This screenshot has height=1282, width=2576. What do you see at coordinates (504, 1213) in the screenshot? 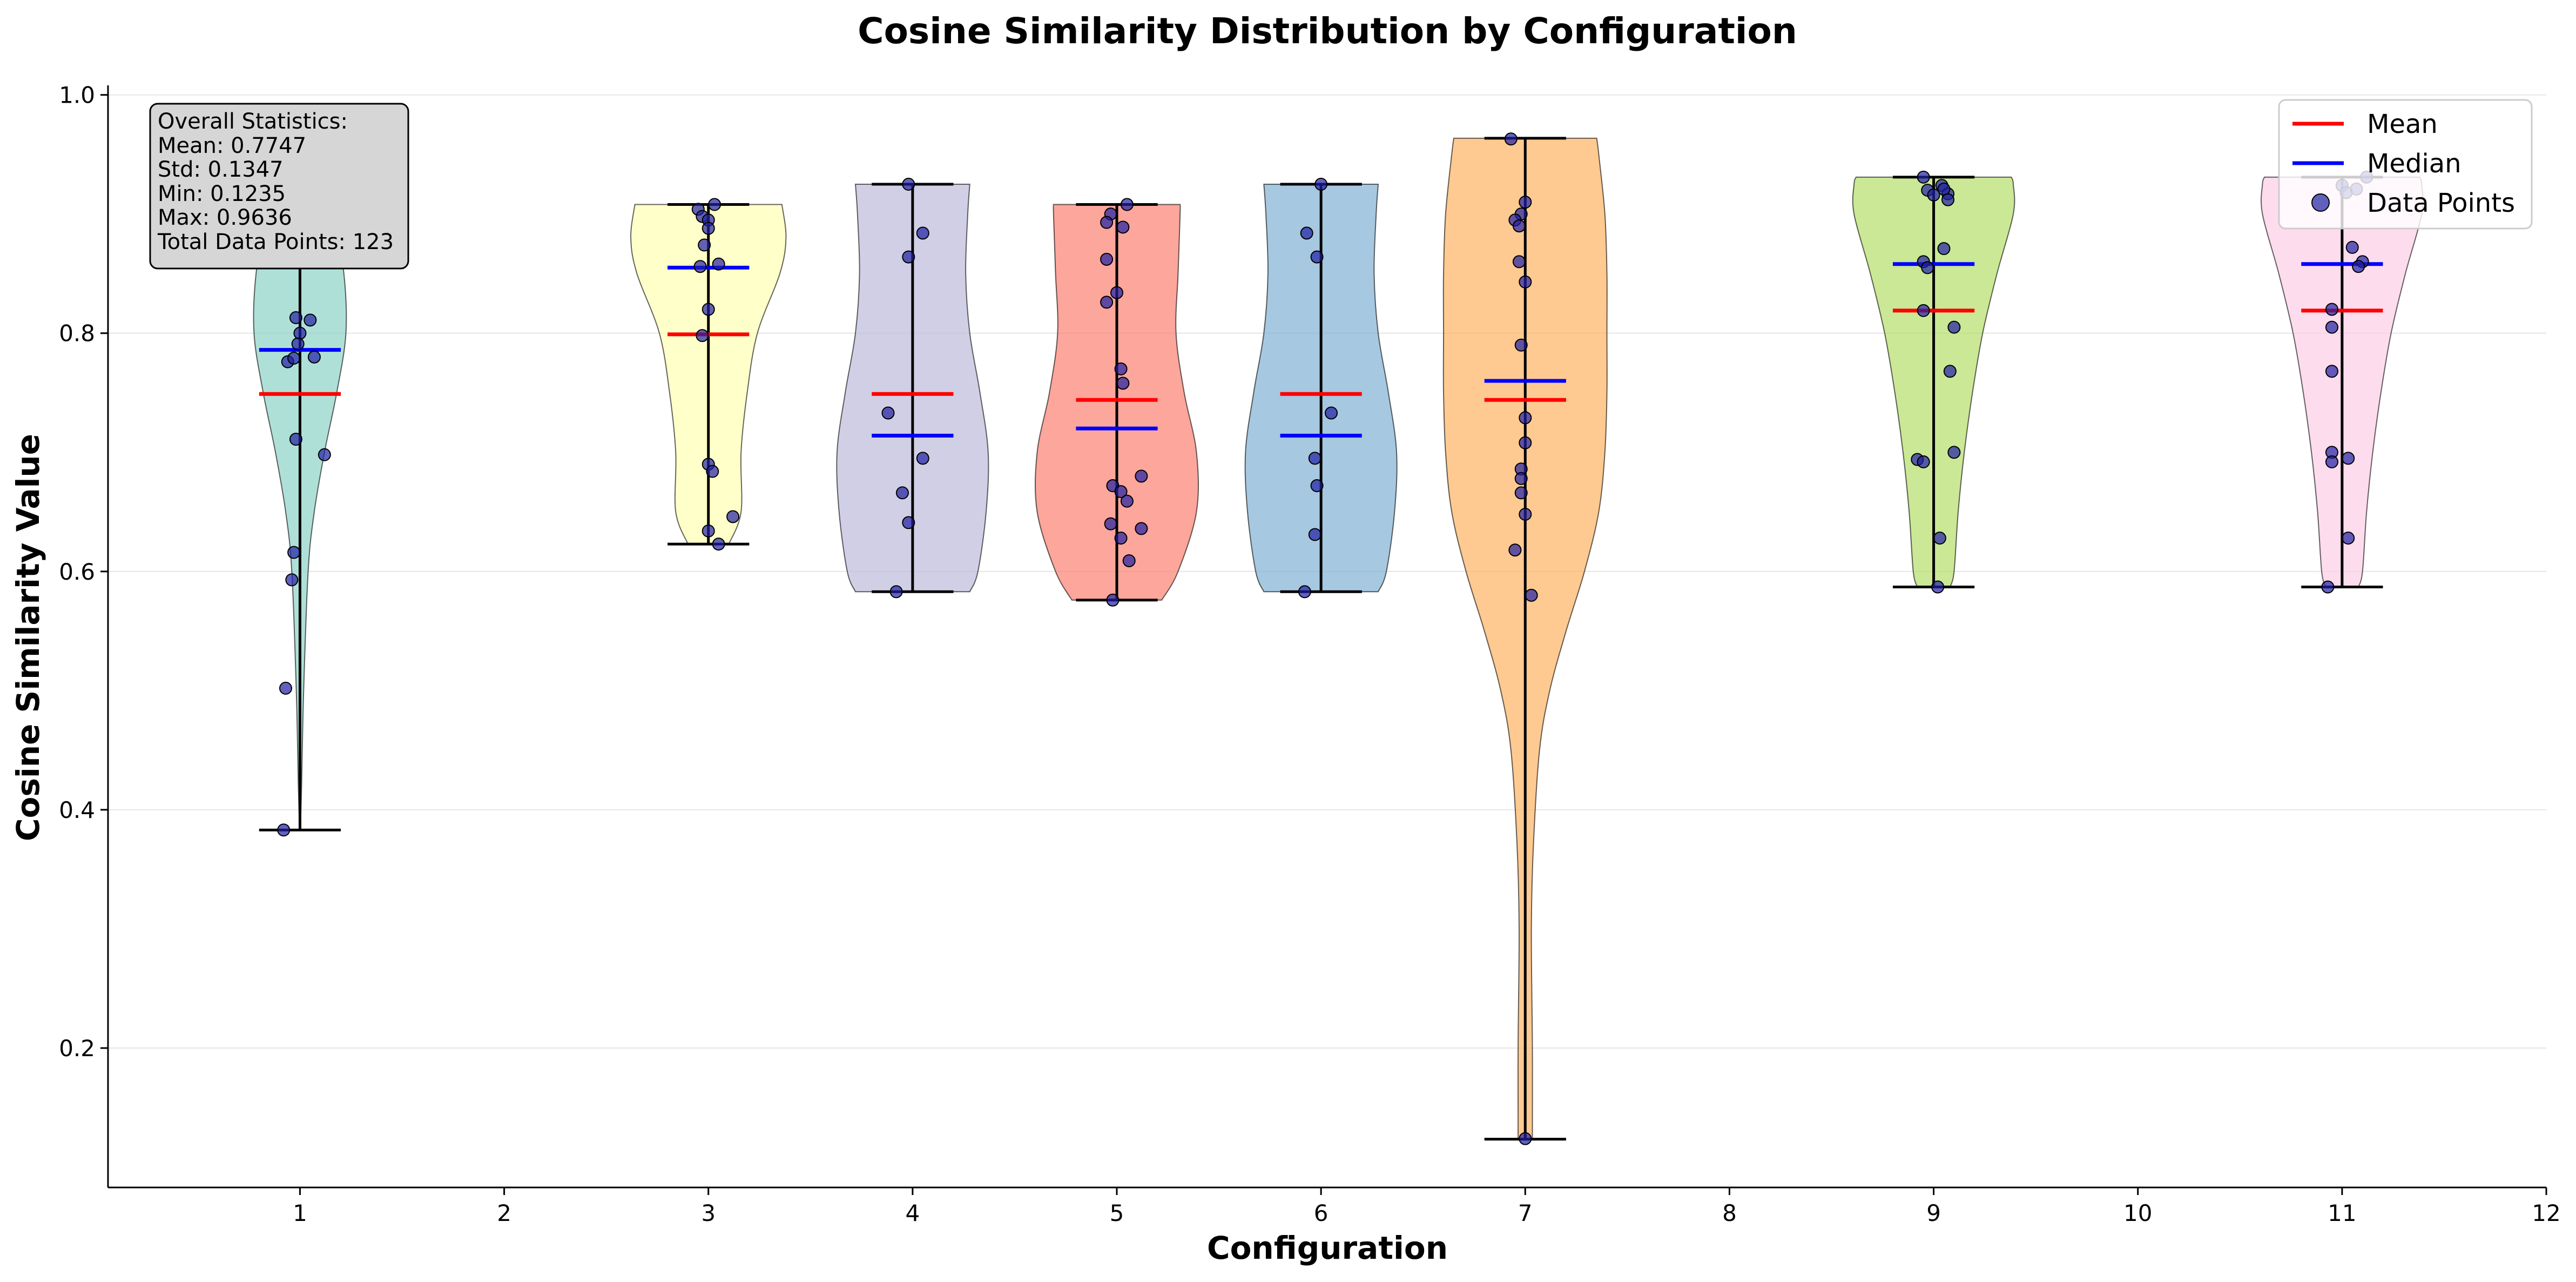
I see `x-tick-label: 2` at bounding box center [504, 1213].